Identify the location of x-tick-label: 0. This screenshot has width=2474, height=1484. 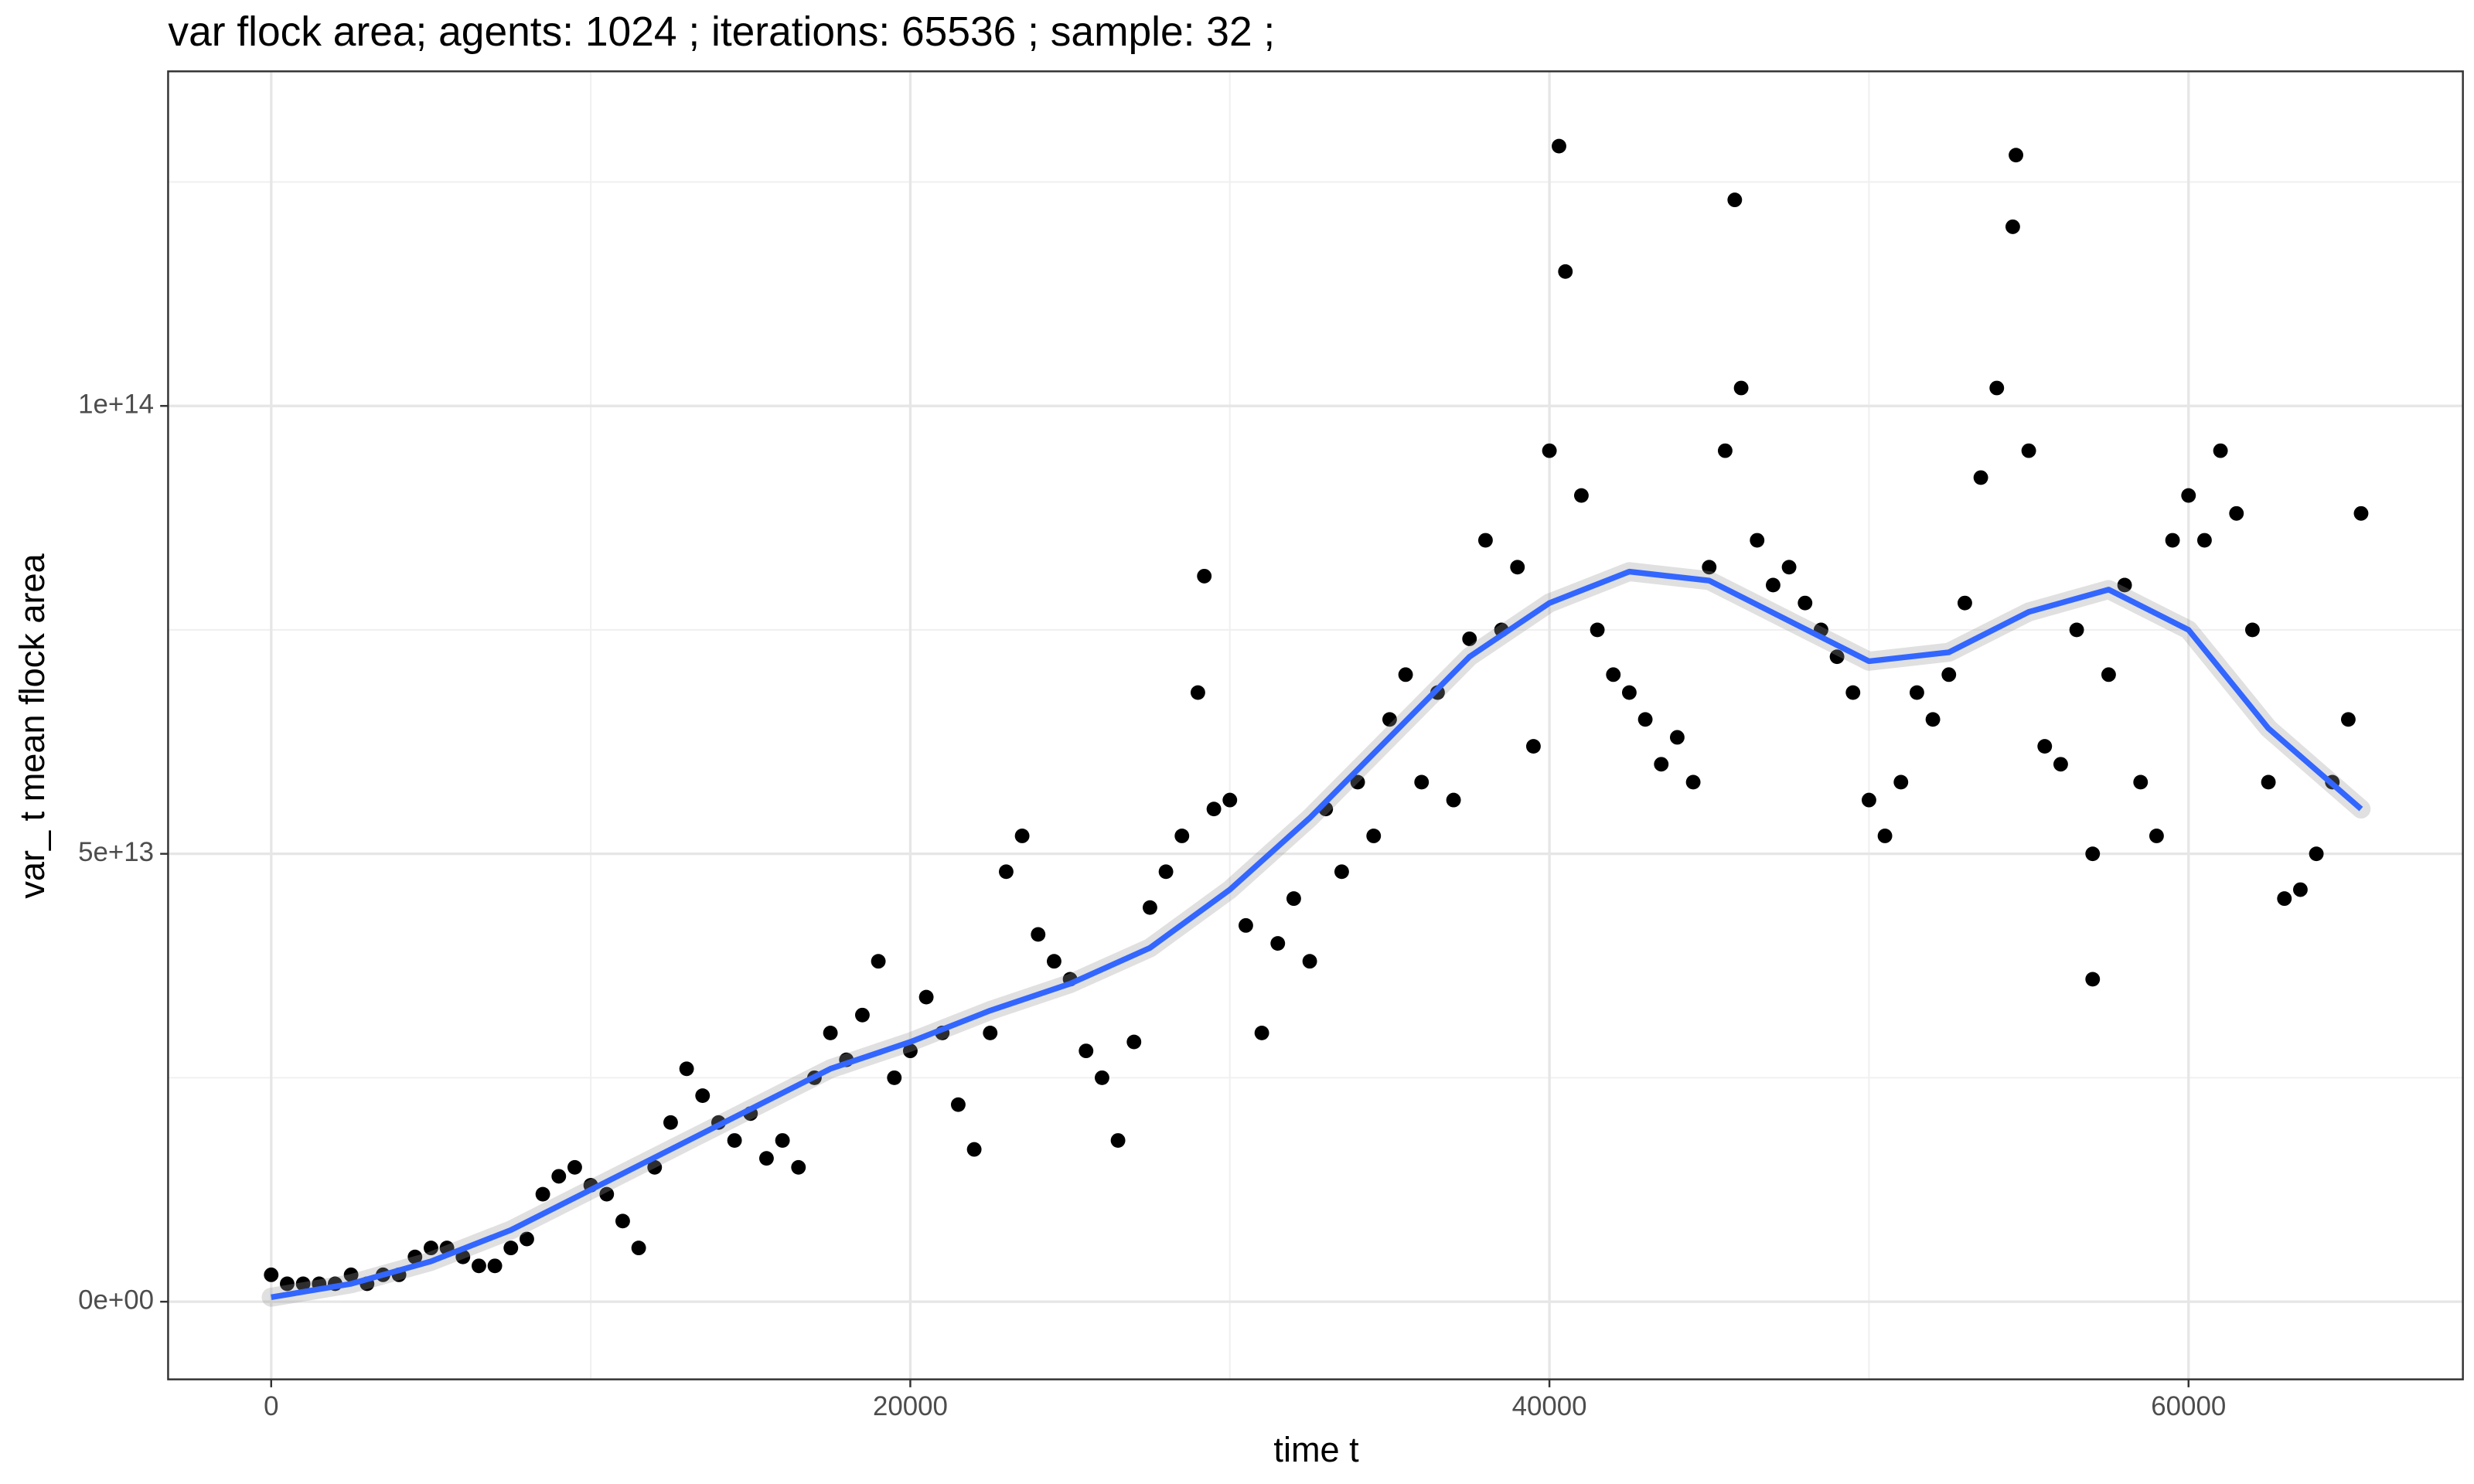
(271, 1406).